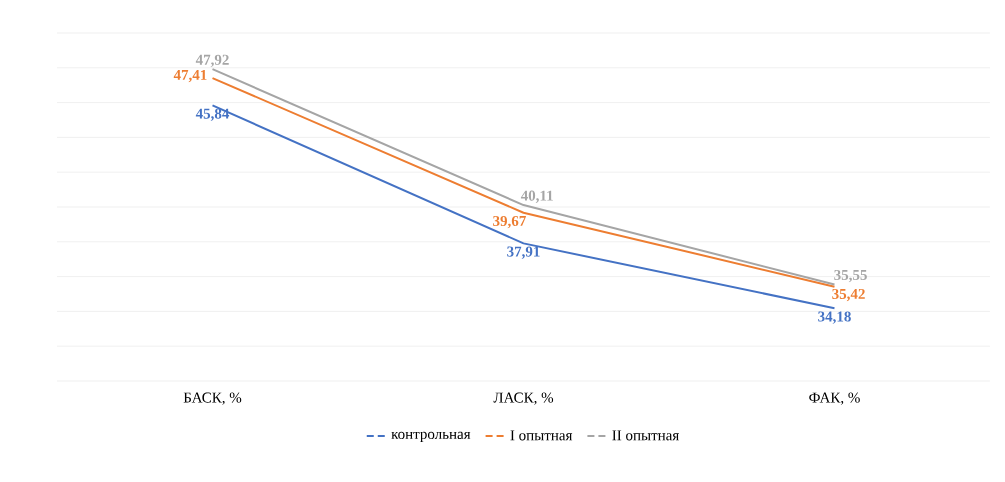  I want to click on data-label: 47,92, so click(212, 60).